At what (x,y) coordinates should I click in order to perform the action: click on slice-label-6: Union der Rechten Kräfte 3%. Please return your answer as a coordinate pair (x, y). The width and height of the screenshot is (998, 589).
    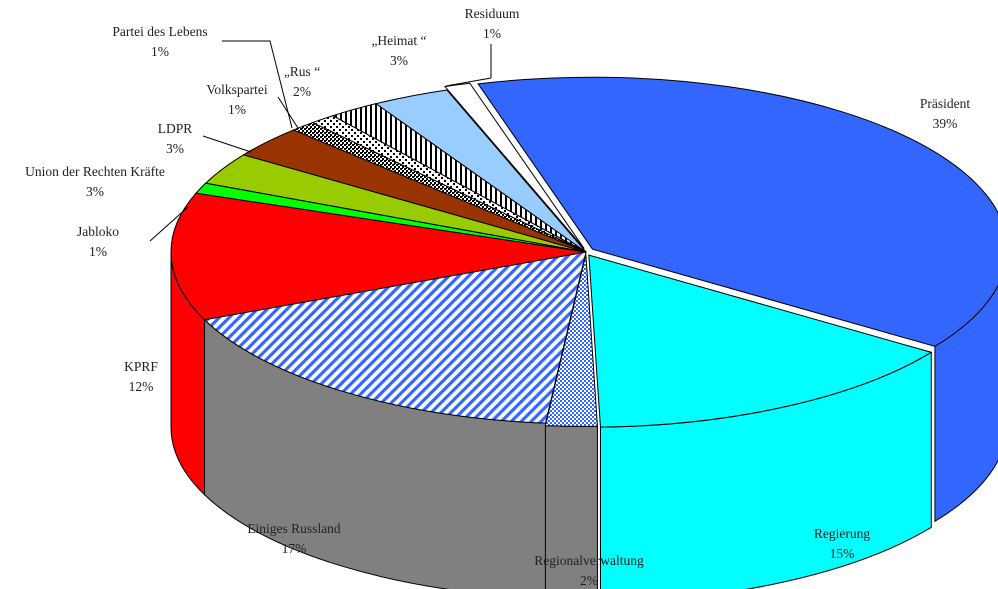
    Looking at the image, I should click on (95, 181).